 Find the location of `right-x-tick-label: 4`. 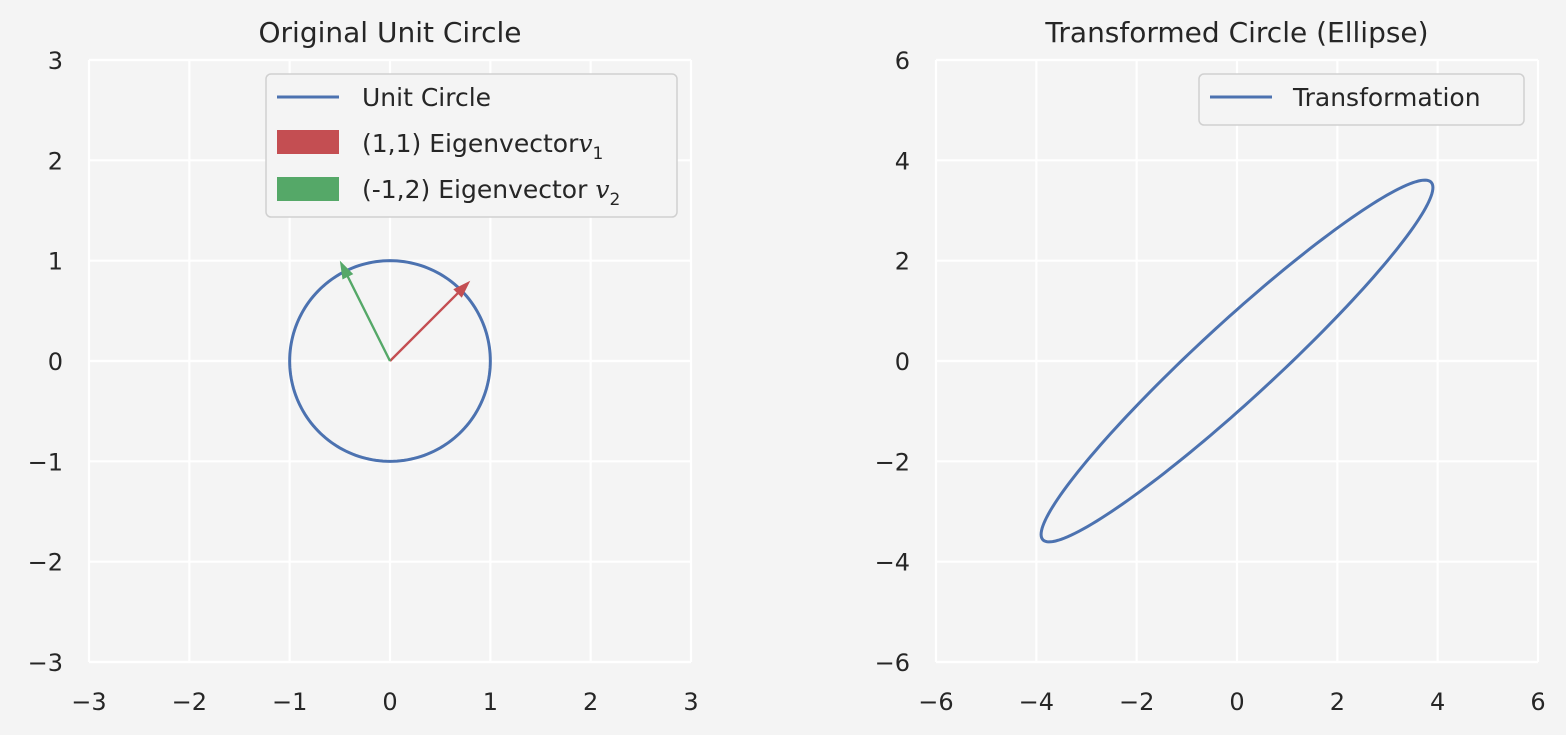

right-x-tick-label: 4 is located at coordinates (1437, 702).